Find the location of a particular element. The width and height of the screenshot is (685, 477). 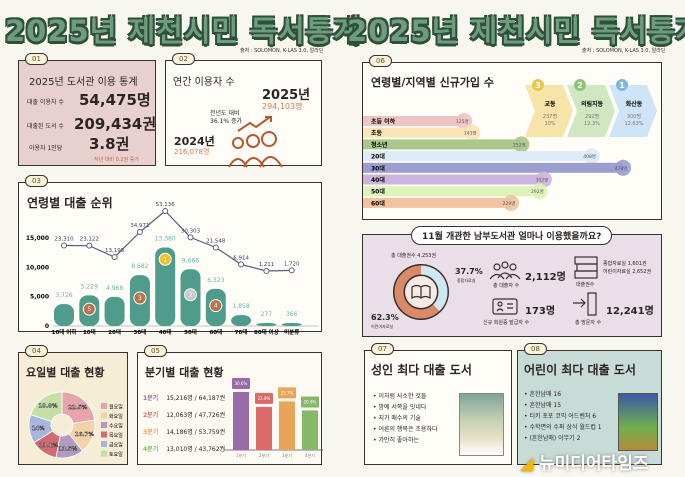

book-icon is located at coordinates (421, 292).